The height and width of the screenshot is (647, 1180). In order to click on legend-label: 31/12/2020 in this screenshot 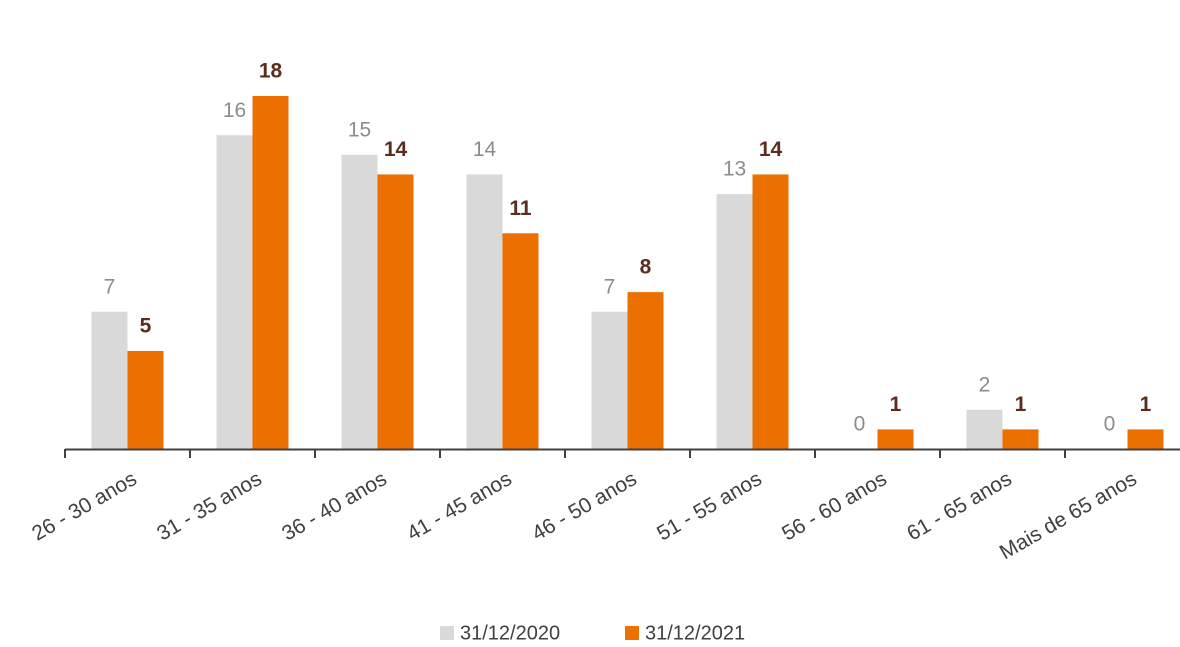, I will do `click(510, 633)`.